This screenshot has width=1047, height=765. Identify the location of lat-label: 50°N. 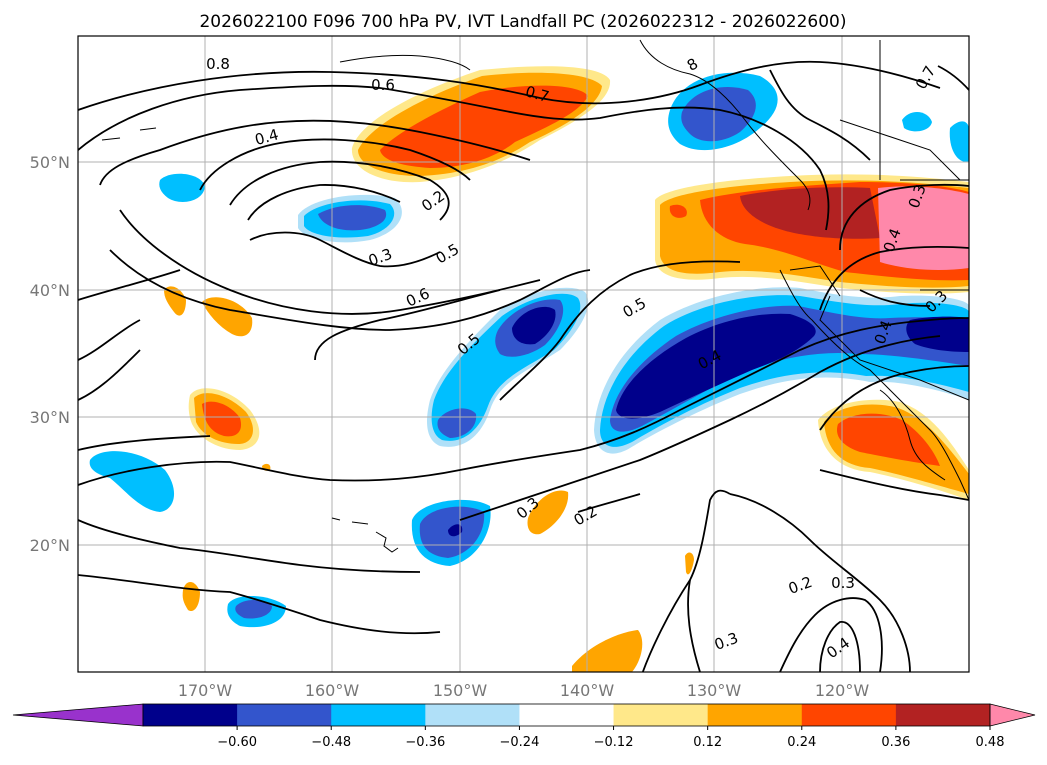
(50, 162).